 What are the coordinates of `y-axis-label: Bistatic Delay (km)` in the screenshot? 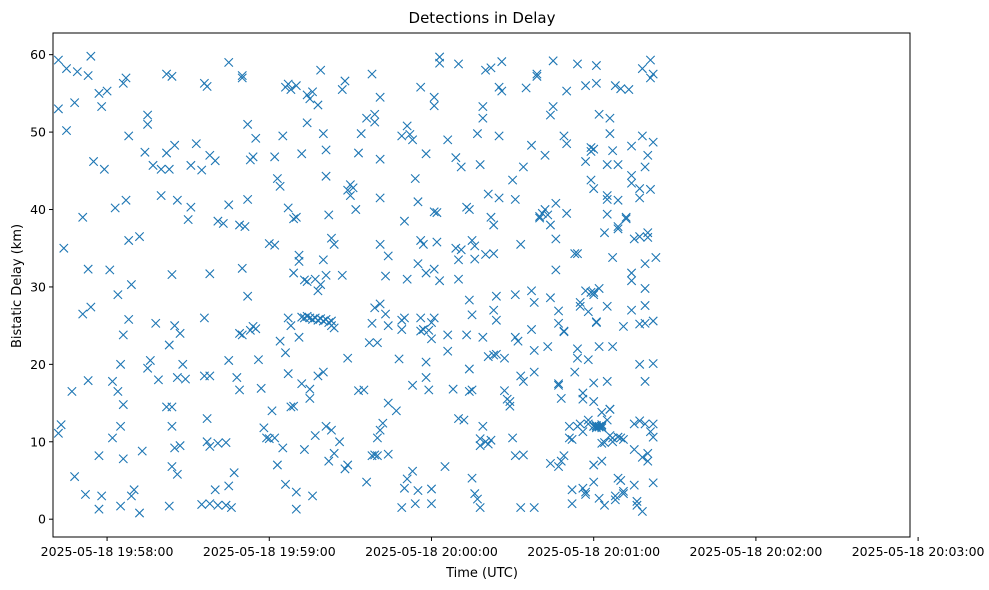 It's located at (17, 286).